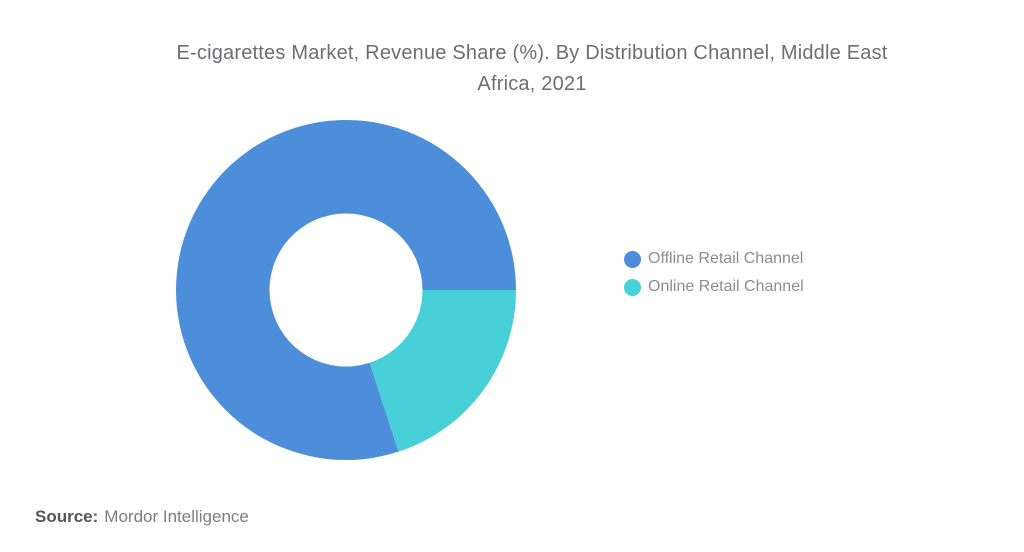  Describe the element at coordinates (442, 371) in the screenshot. I see `pie-slice-online-retail-channel` at that location.